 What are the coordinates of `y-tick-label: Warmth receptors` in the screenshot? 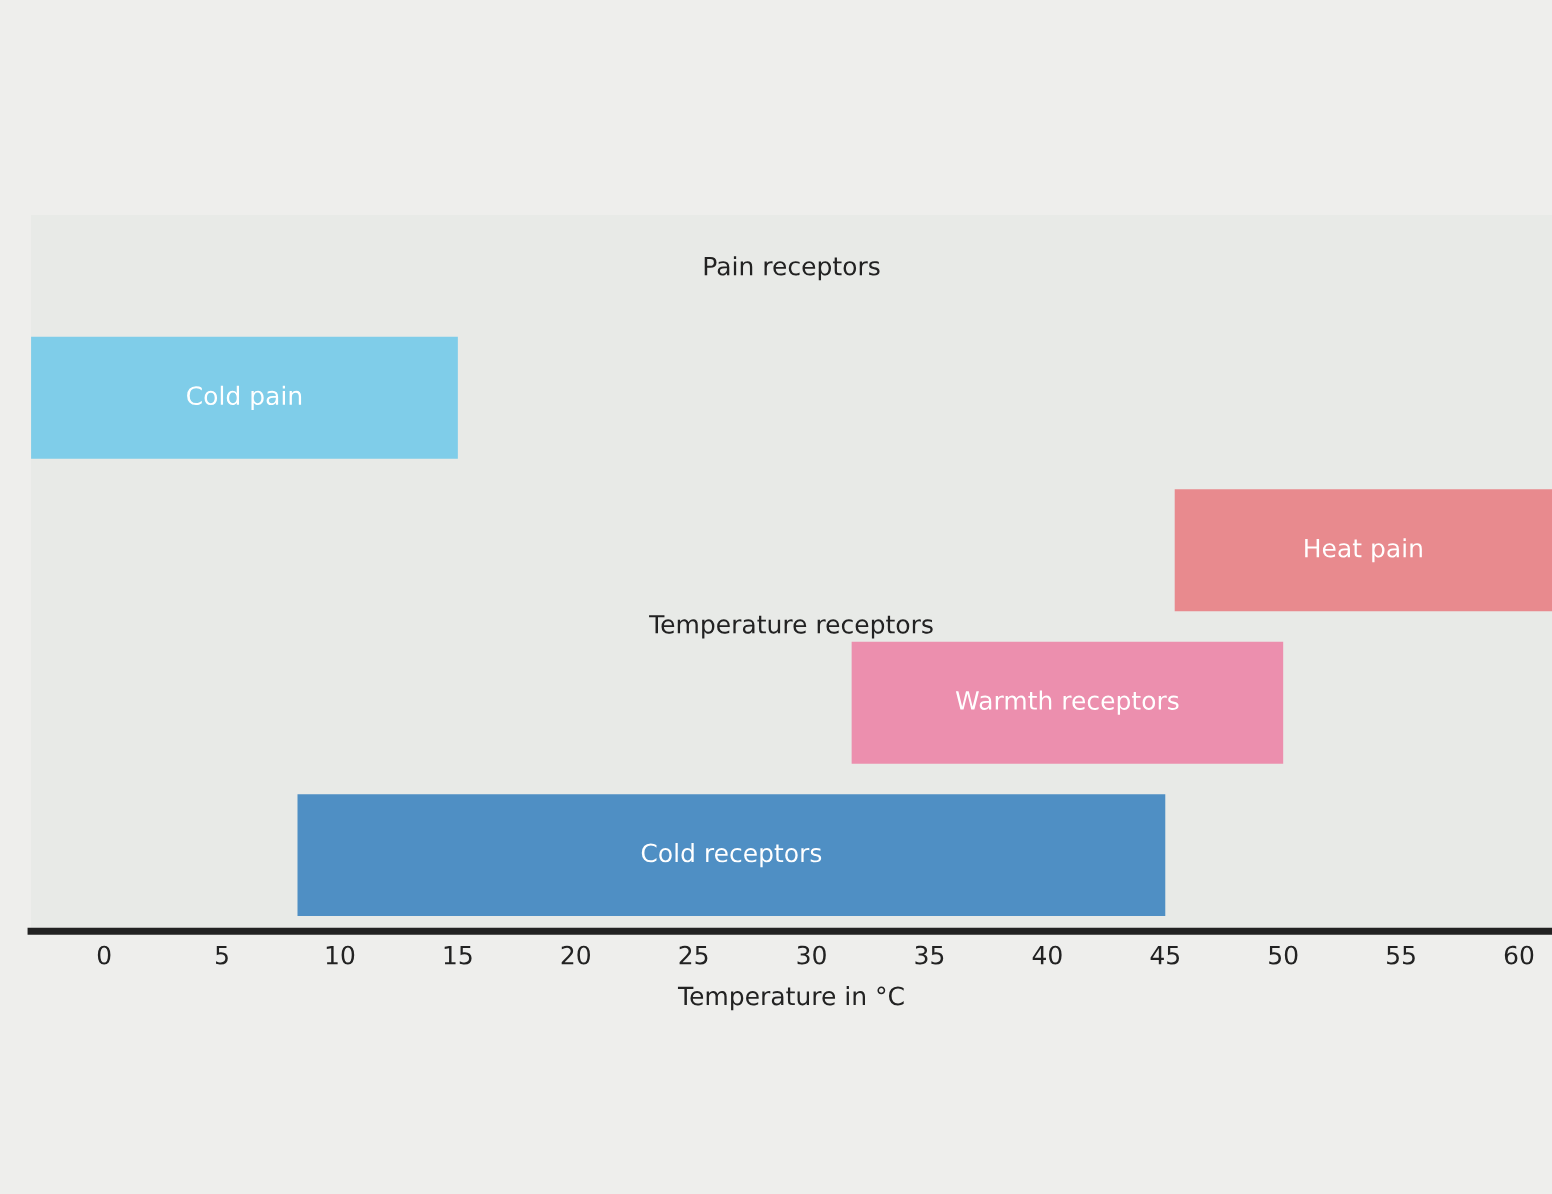 It's located at (1067, 702).